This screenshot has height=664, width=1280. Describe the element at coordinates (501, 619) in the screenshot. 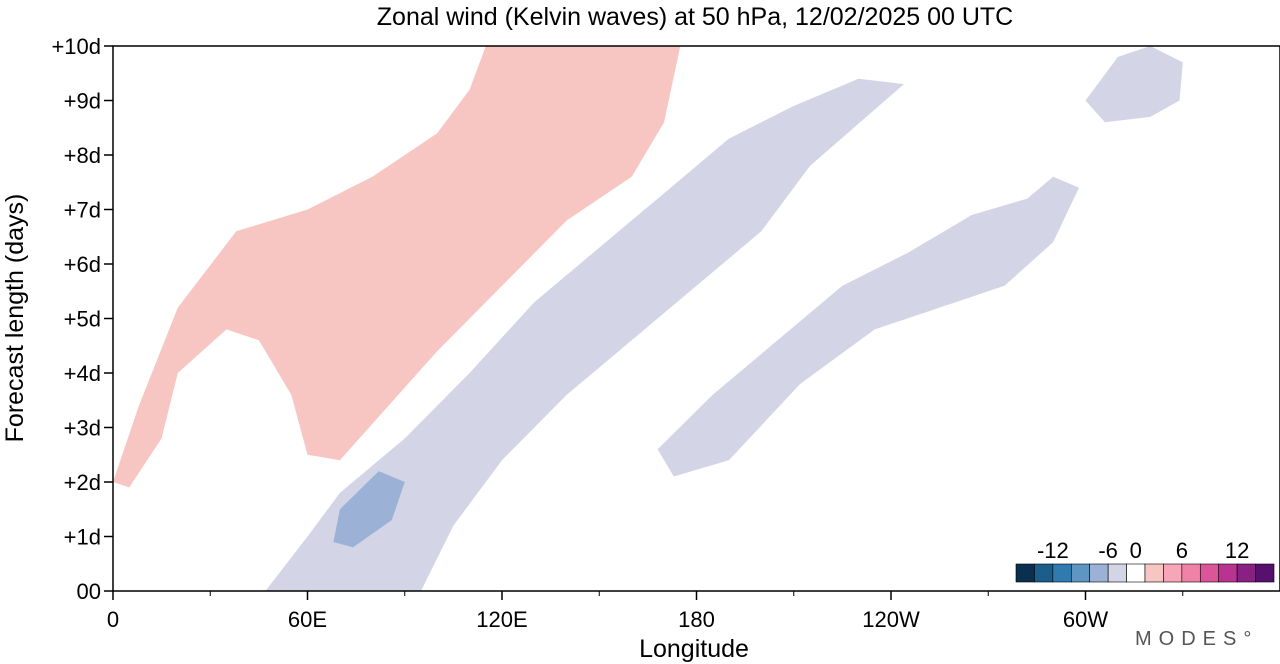

I see `x-tick-label: 120E` at that location.